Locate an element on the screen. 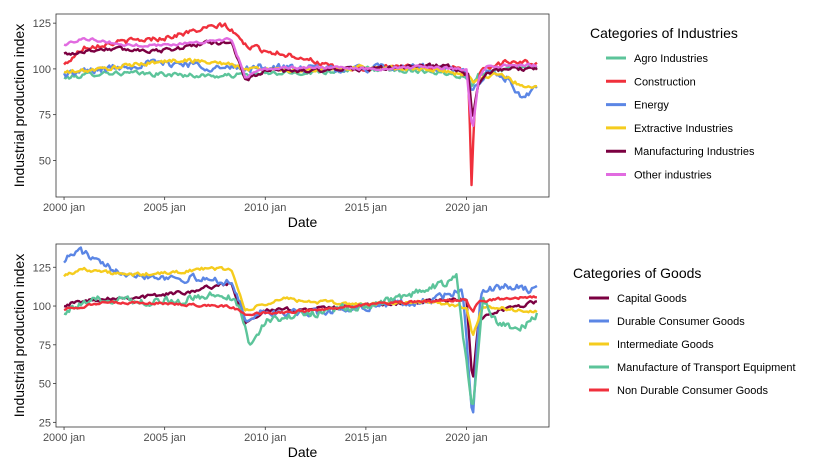 The width and height of the screenshot is (816, 474). legend-label: Manufacture of Transport Equipment is located at coordinates (706, 368).